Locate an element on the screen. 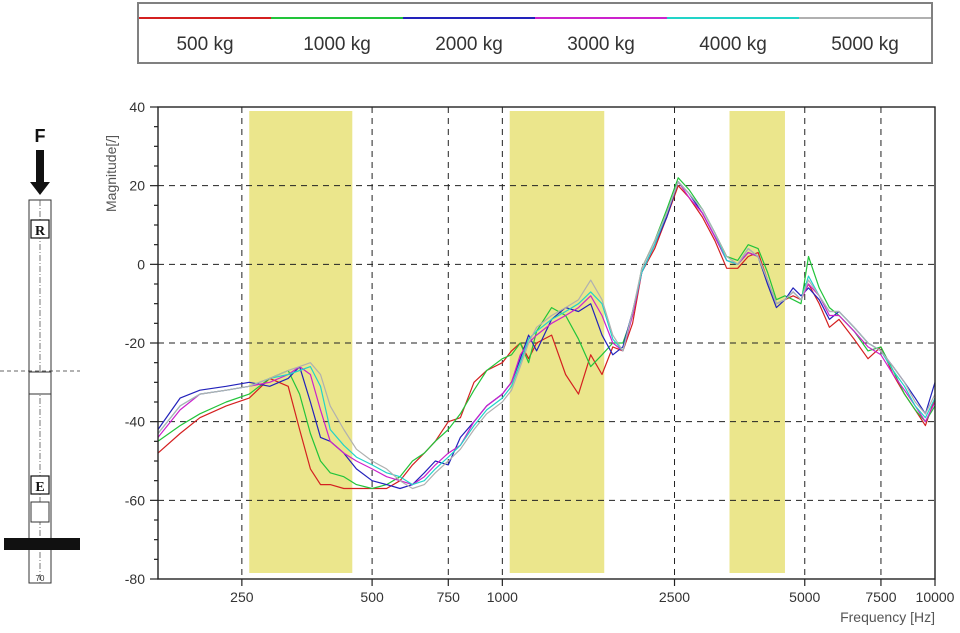  lower-block is located at coordinates (40, 512).